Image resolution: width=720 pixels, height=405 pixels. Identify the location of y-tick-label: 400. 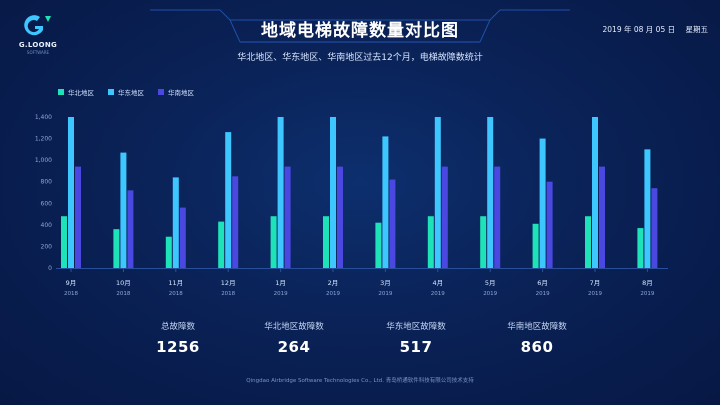
(47, 225).